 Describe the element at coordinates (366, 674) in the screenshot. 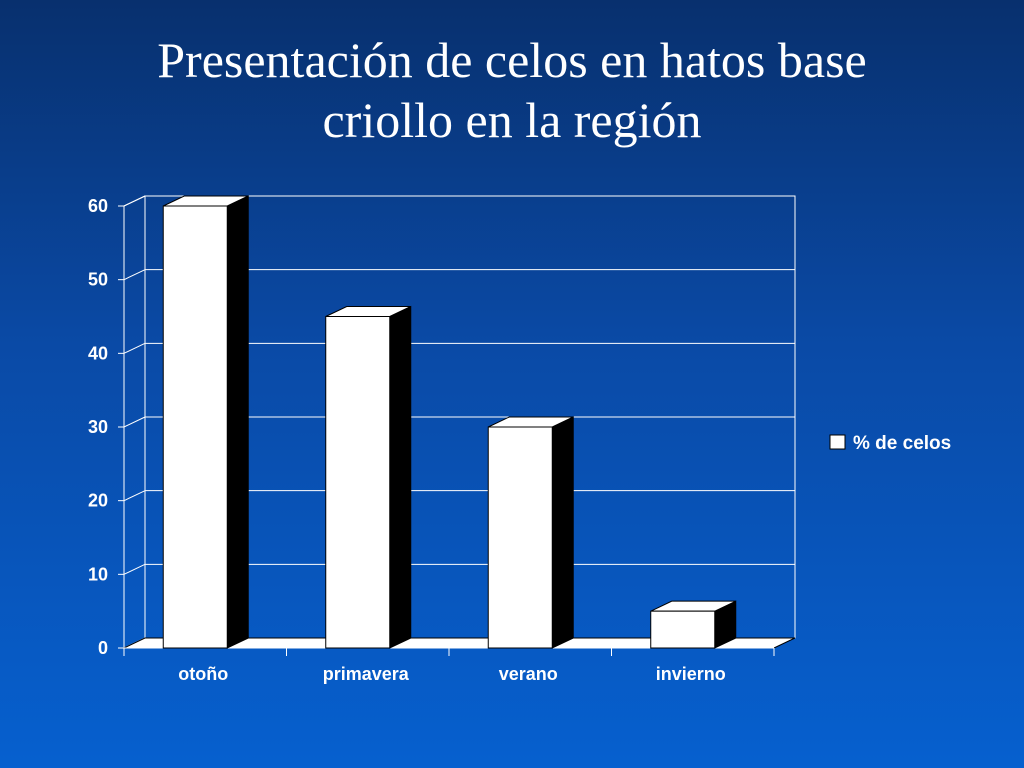

I see `x-tick-label: primavera` at that location.